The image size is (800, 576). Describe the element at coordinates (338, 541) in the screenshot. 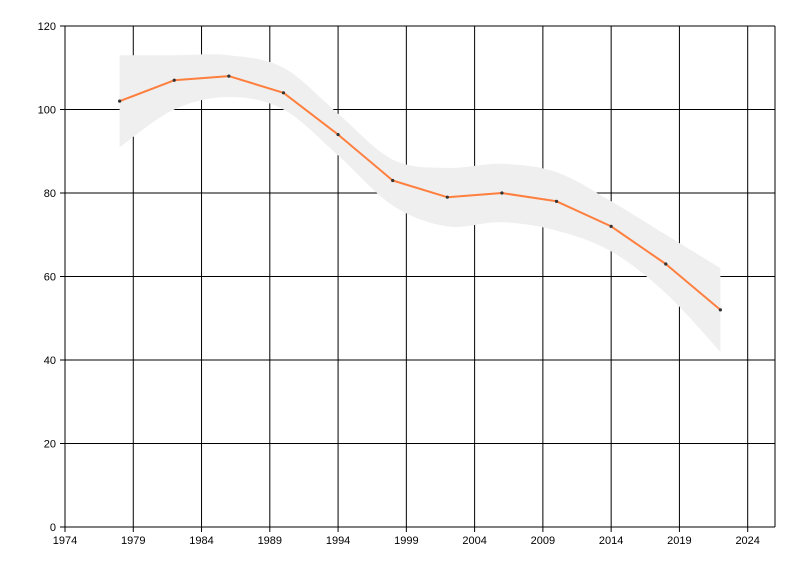

I see `x-tick-label: 1994` at that location.